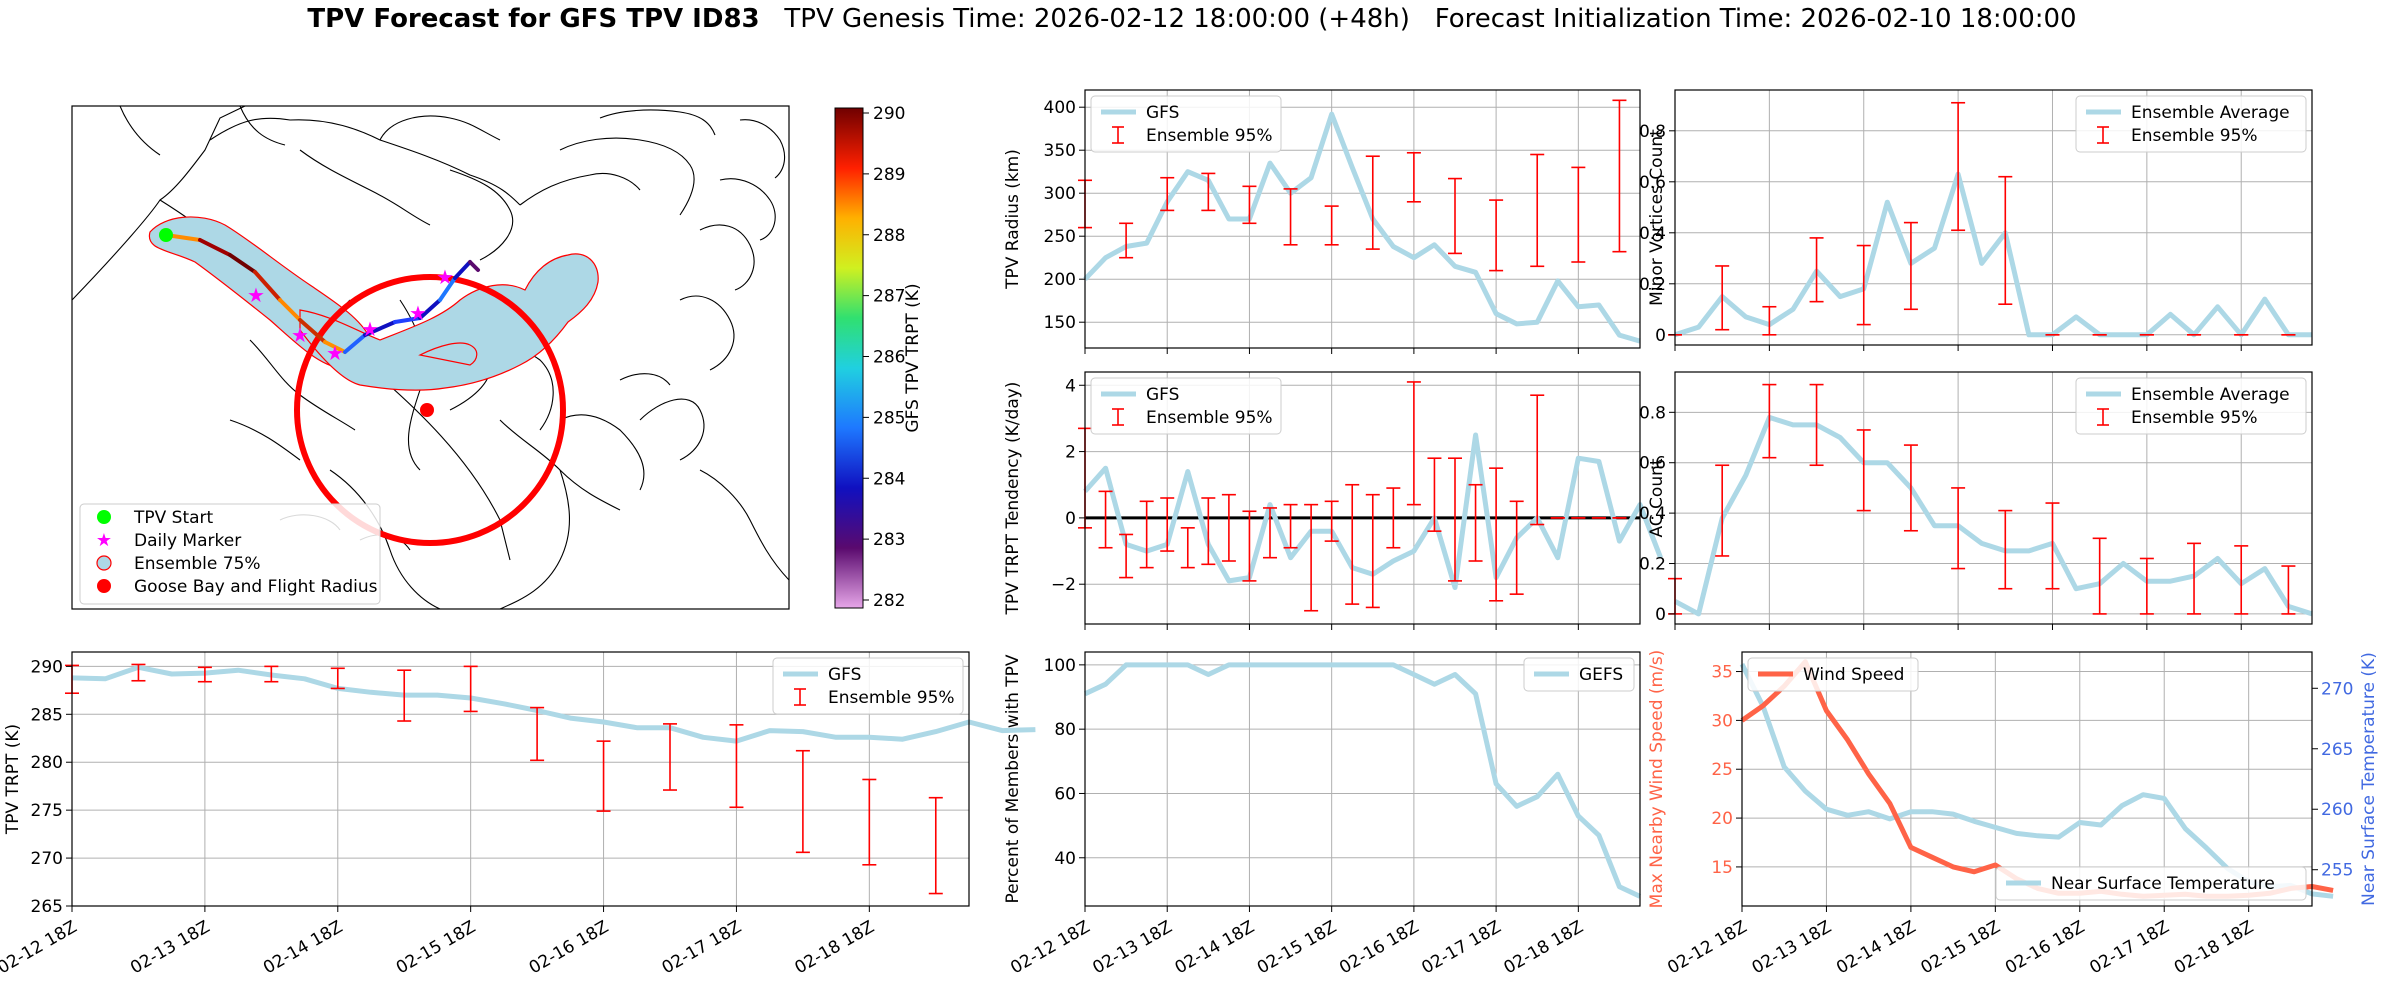 The height and width of the screenshot is (982, 2384). I want to click on y-tick-label: 265, so click(47, 907).